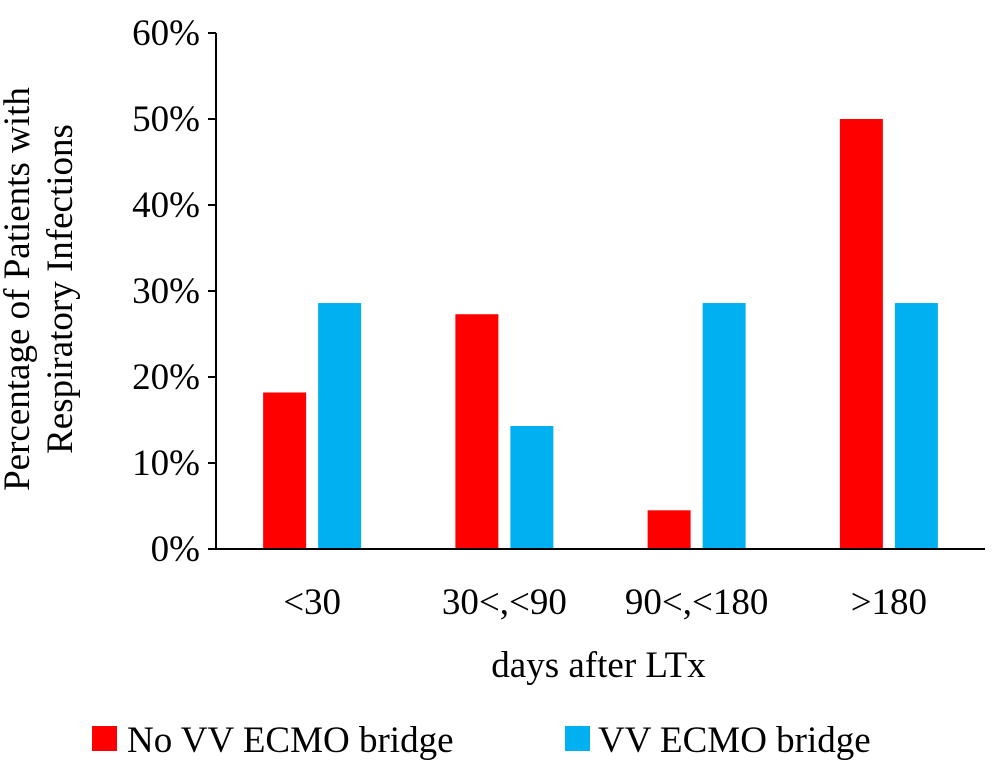  What do you see at coordinates (166, 377) in the screenshot?
I see `y-tick-label: 20%` at bounding box center [166, 377].